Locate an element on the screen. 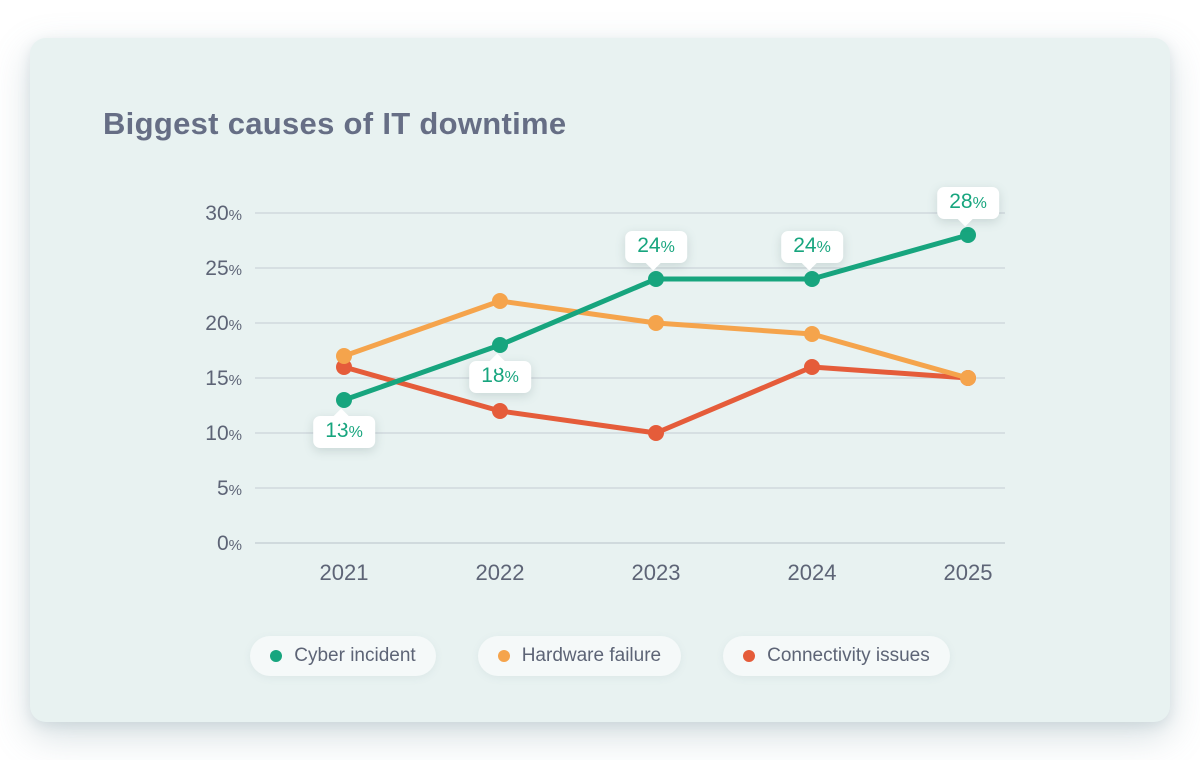 This screenshot has width=1200, height=760. x-axis-tick-label: 2024 is located at coordinates (812, 572).